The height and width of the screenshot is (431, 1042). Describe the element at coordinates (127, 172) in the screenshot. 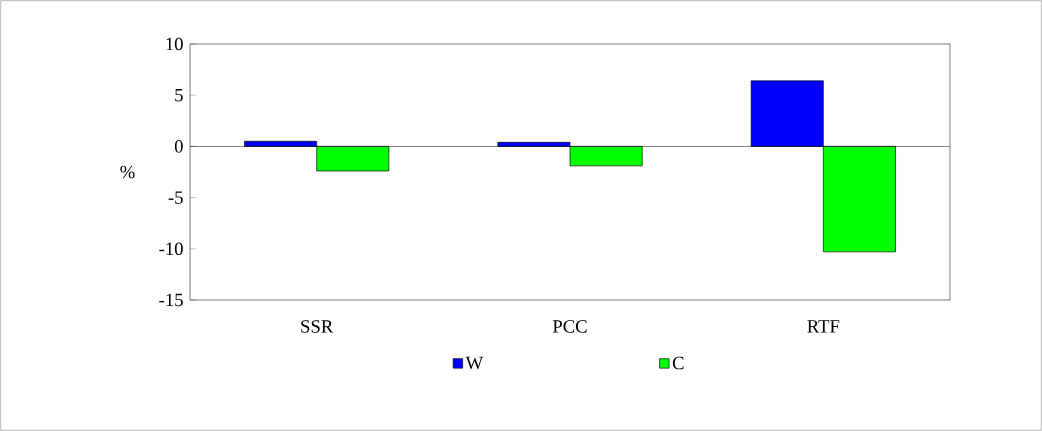

I see `y-axis-title: %` at that location.